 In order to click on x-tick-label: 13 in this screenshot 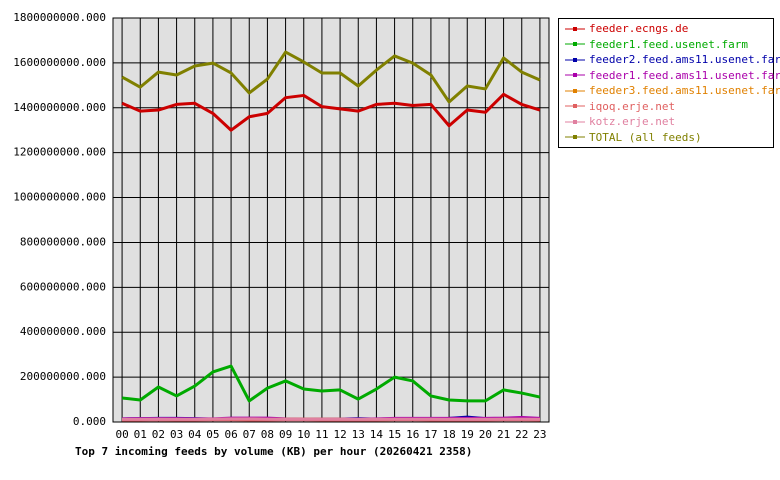, I will do `click(358, 434)`.